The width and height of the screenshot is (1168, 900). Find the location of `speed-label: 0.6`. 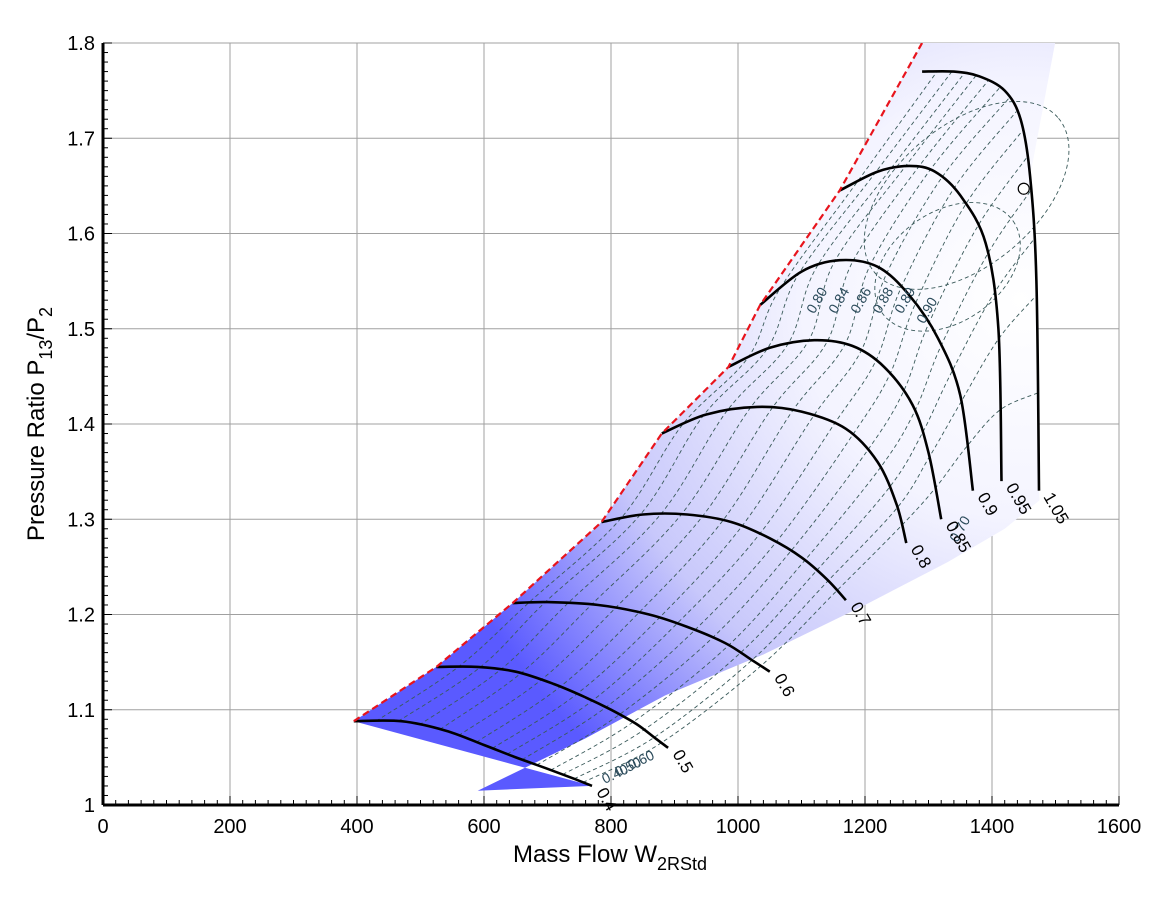

speed-label: 0.6 is located at coordinates (784, 685).